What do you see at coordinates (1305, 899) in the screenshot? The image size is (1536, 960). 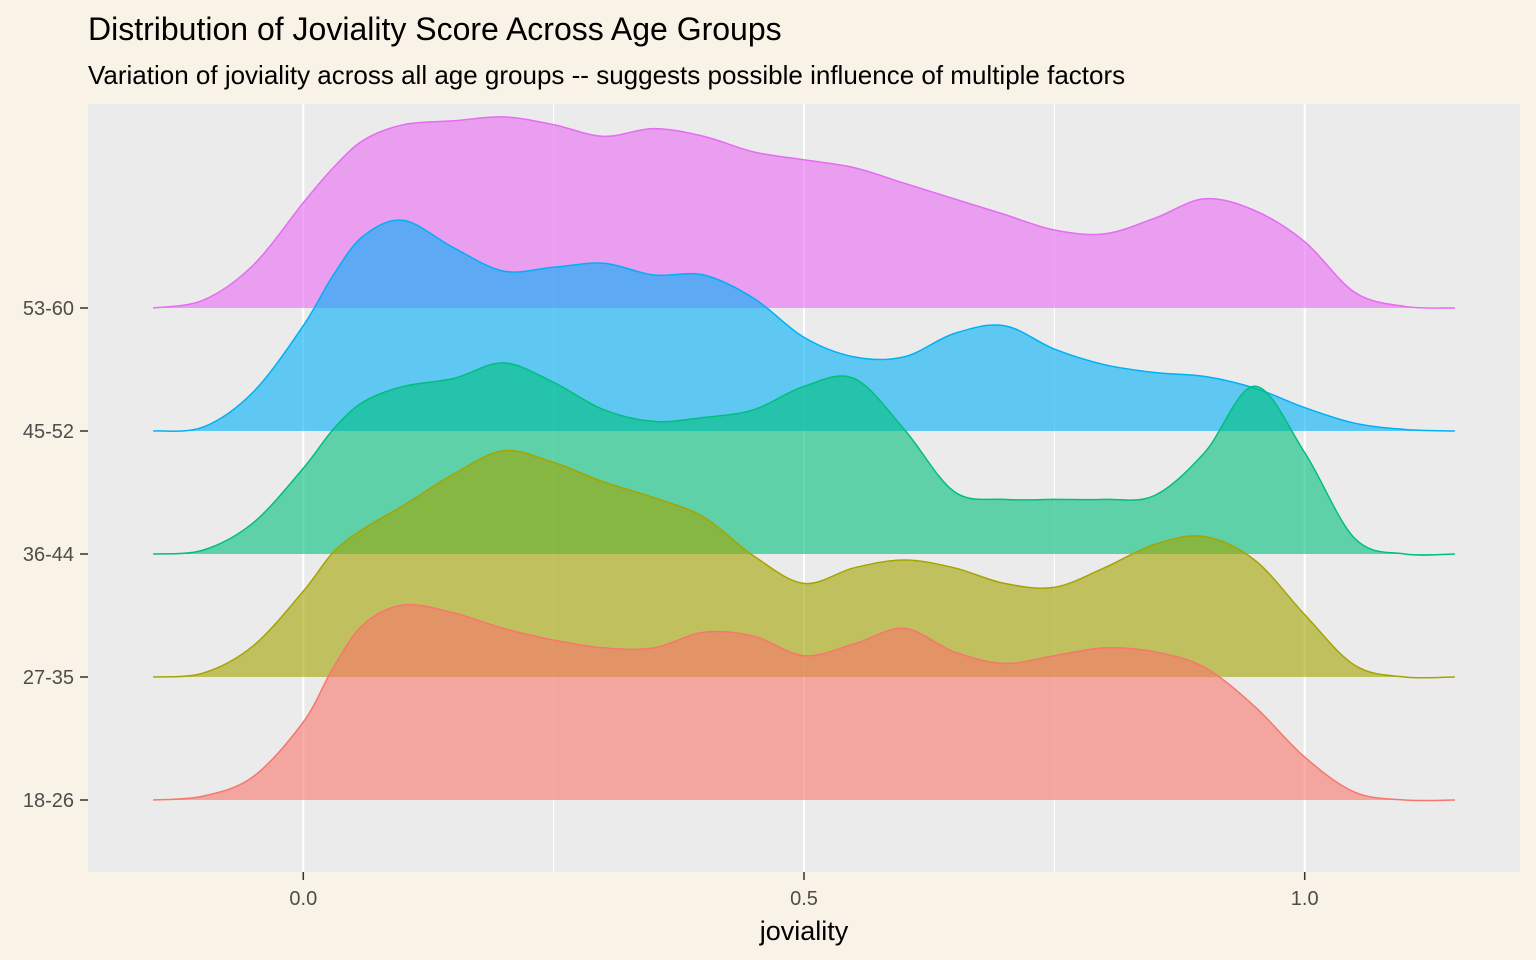 I see `x-tick-label: 1.0` at bounding box center [1305, 899].